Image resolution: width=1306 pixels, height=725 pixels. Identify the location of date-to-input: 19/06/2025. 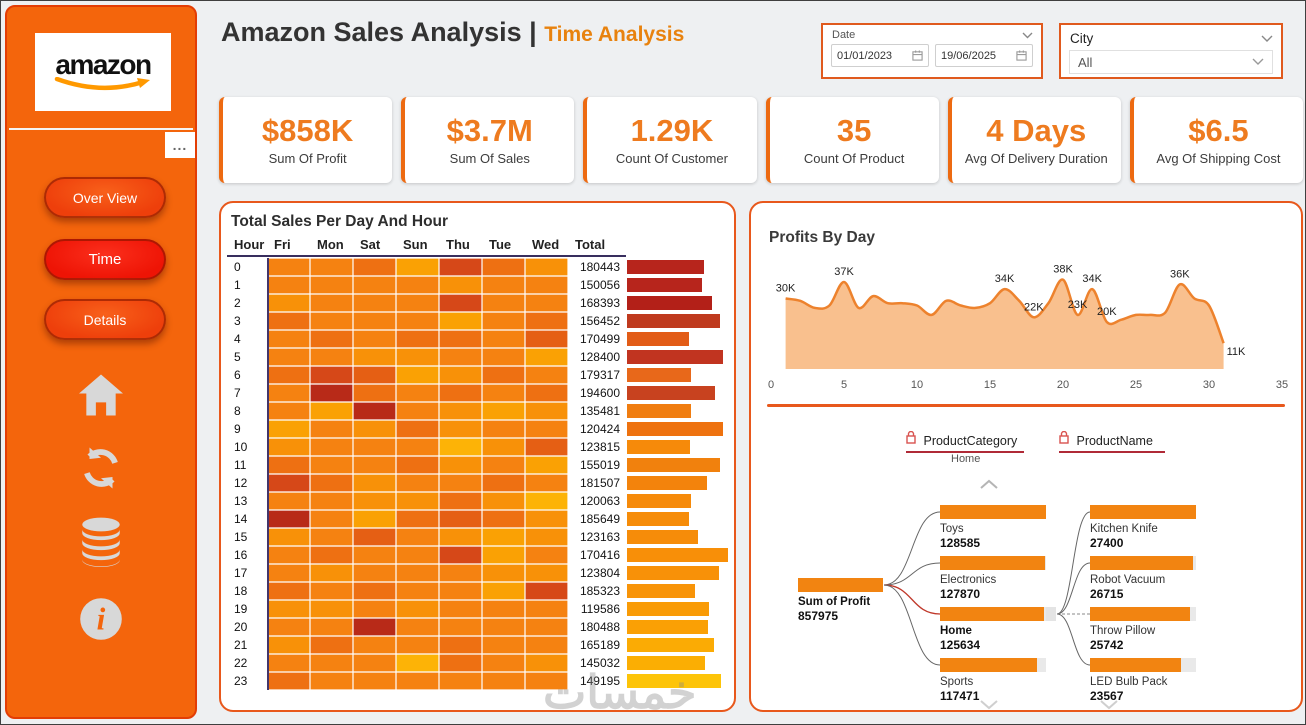
(984, 55).